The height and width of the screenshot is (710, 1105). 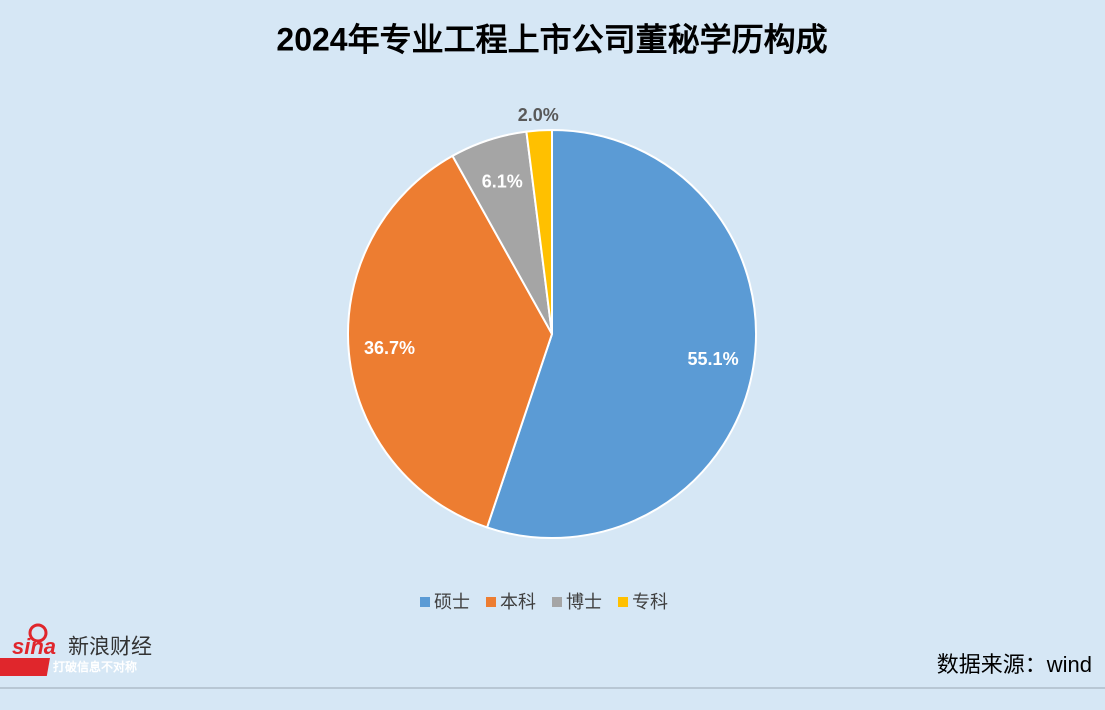 I want to click on legend-label: 本科, so click(x=518, y=602).